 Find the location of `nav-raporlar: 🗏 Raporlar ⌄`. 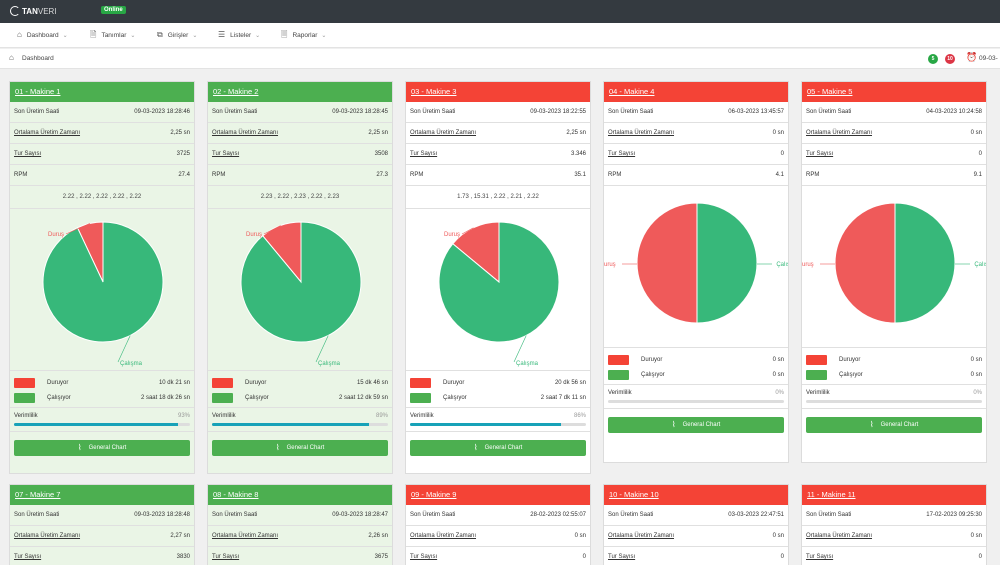

nav-raporlar: 🗏 Raporlar ⌄ is located at coordinates (303, 35).